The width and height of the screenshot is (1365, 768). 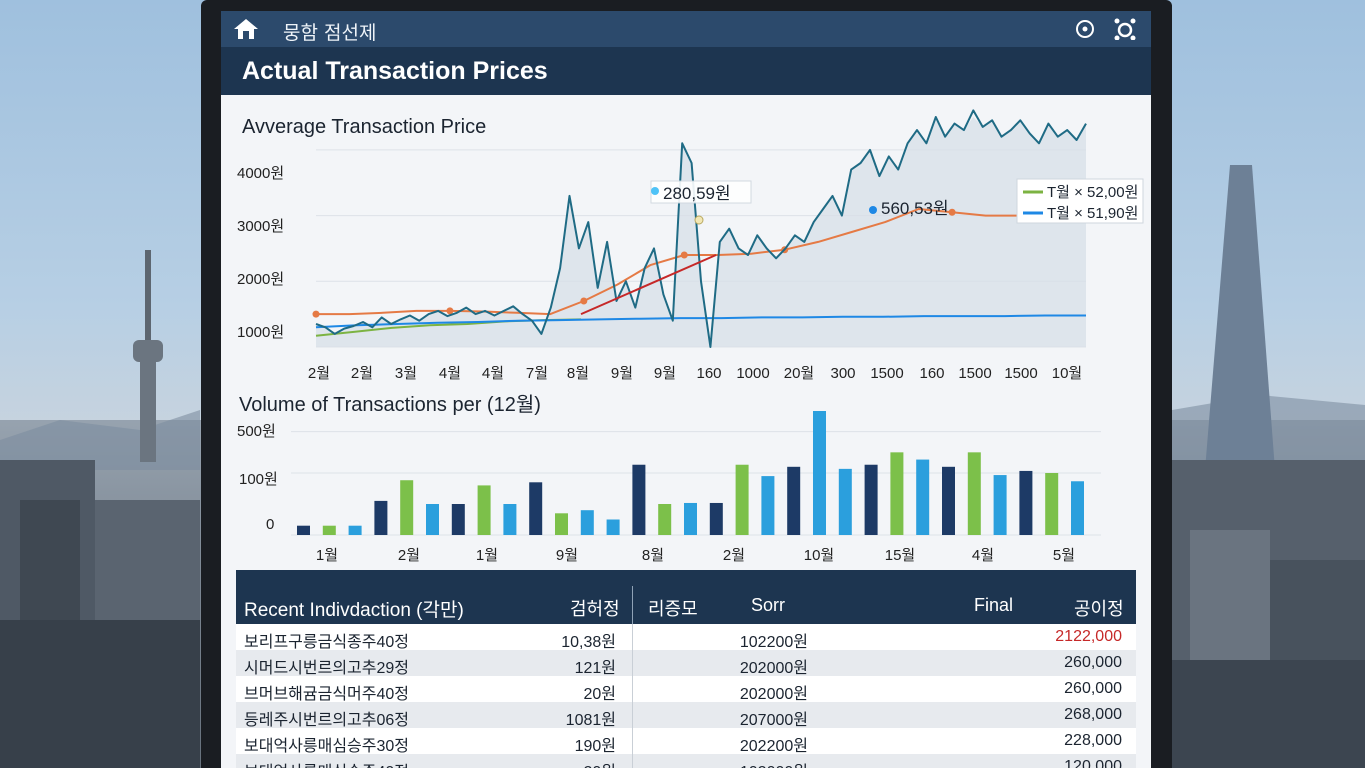 What do you see at coordinates (931, 373) in the screenshot?
I see `x-tick-label: 160` at bounding box center [931, 373].